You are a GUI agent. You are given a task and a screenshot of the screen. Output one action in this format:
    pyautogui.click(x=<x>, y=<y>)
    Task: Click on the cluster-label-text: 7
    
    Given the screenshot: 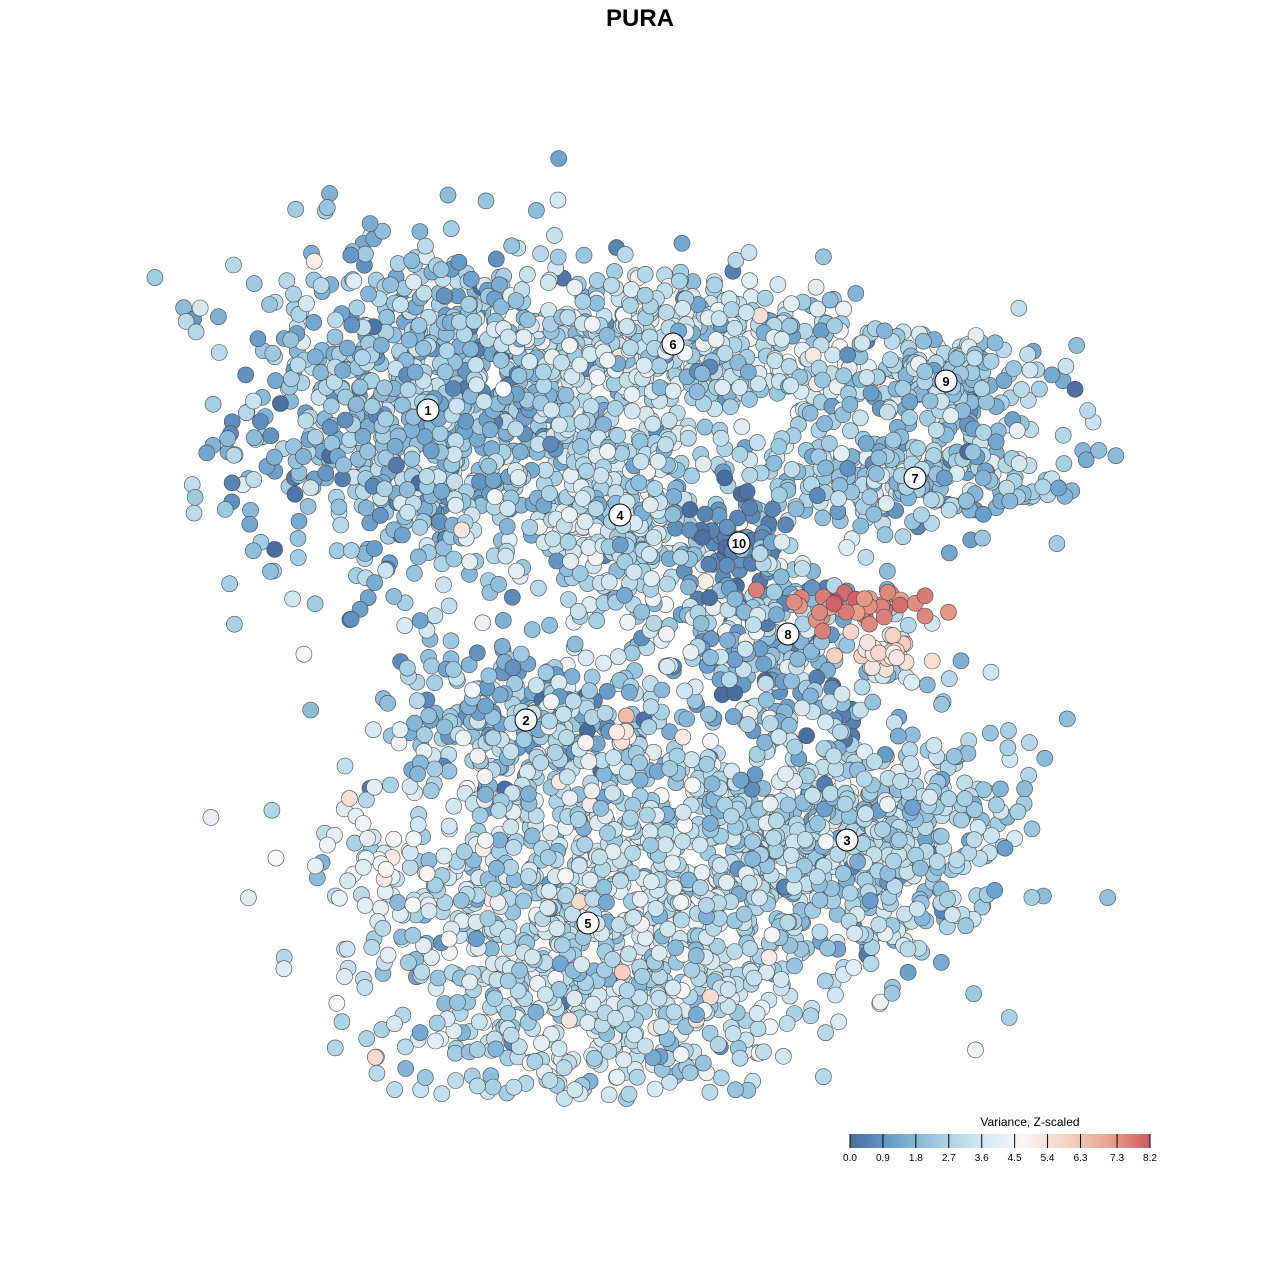 What is the action you would take?
    pyautogui.click(x=914, y=478)
    